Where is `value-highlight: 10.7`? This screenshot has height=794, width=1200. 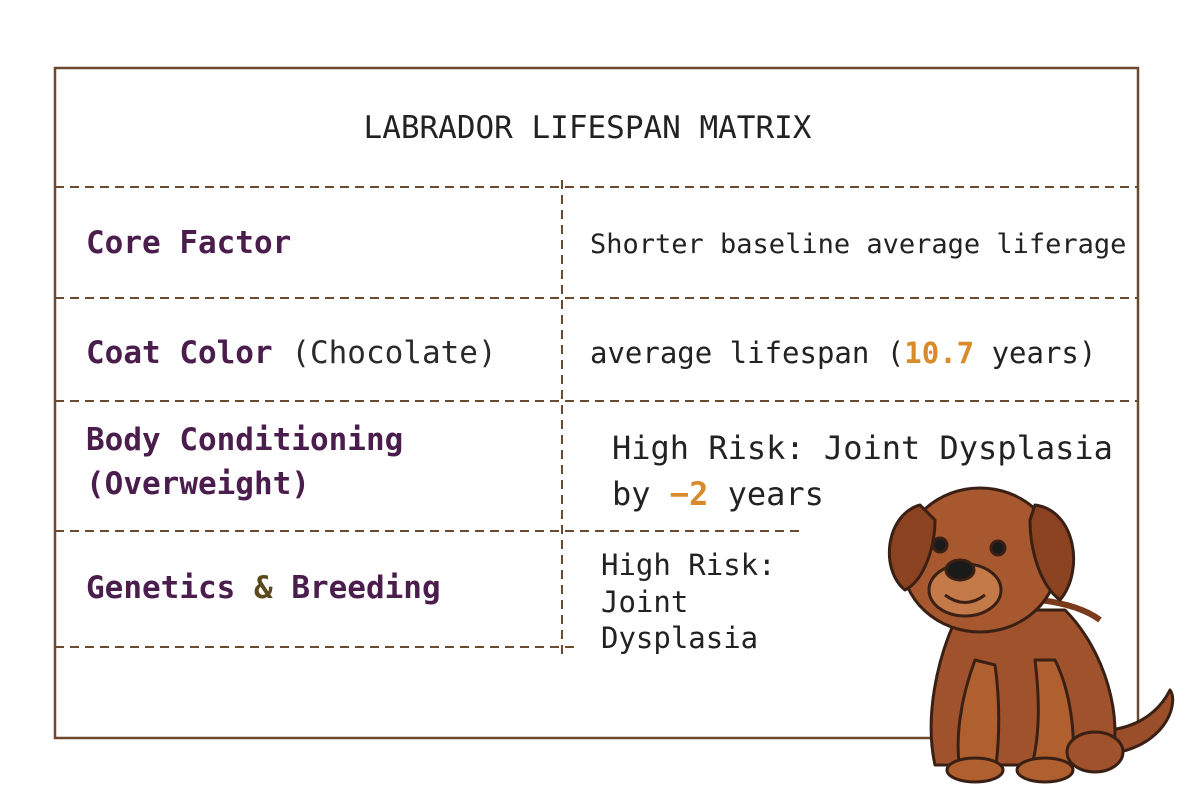 value-highlight: 10.7 is located at coordinates (939, 353).